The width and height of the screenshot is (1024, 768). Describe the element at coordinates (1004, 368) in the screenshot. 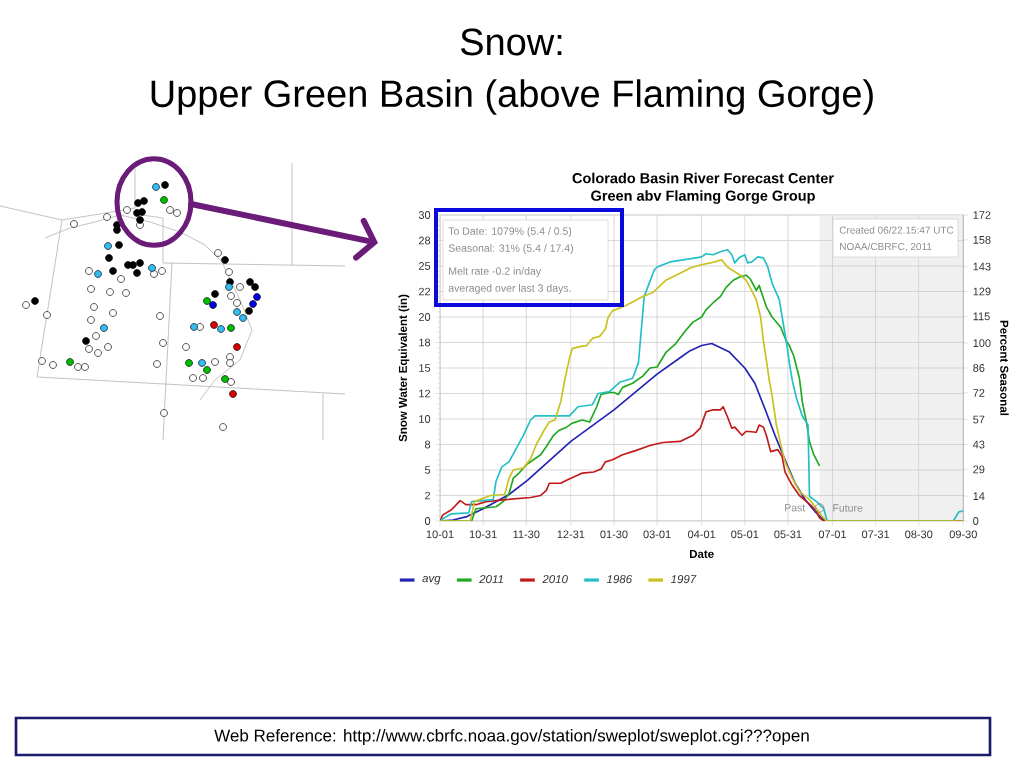

I see `y2-axis-title: Percent Seasonal` at that location.